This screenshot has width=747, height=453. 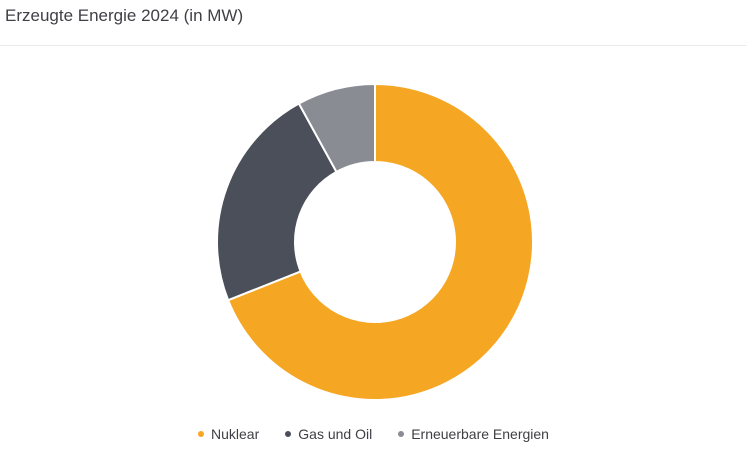 What do you see at coordinates (373, 23) in the screenshot?
I see `chart-card-header: Erzeugte Energie 2024 (in MW)` at bounding box center [373, 23].